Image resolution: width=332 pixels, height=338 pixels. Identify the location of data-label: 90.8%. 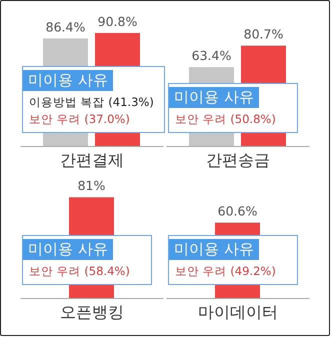
(118, 21).